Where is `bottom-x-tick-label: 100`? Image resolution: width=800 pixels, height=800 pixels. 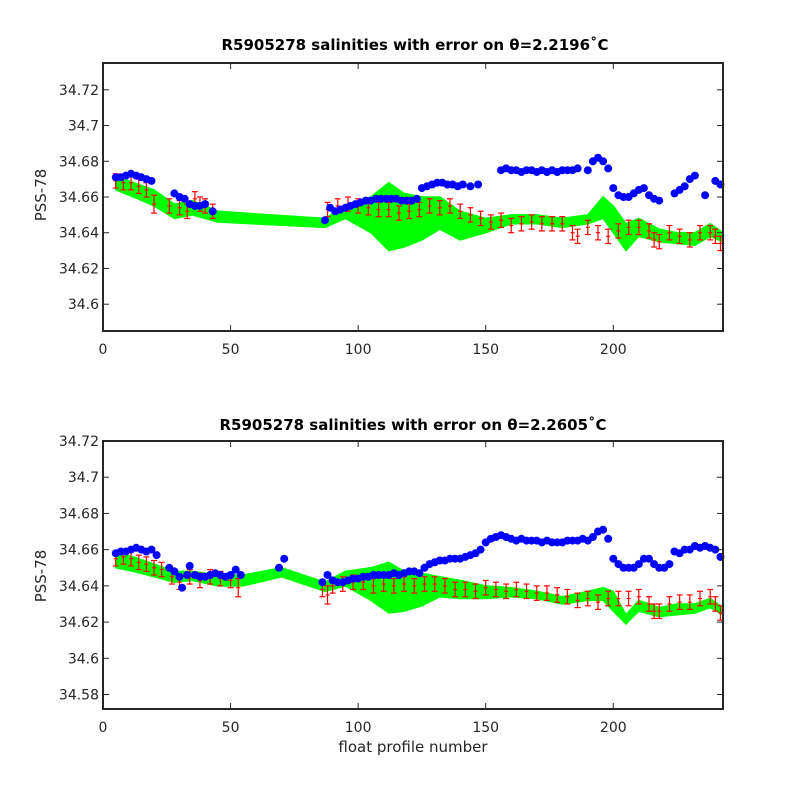 bottom-x-tick-label: 100 is located at coordinates (358, 728).